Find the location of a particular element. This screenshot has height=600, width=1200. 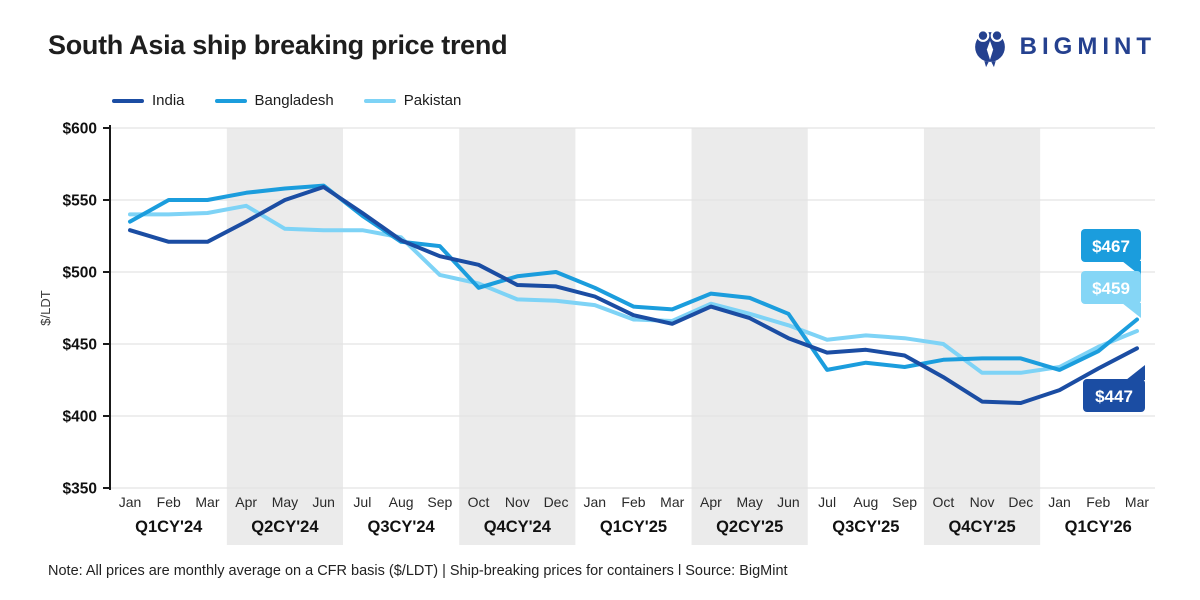

y-axis-title: $/LDT is located at coordinates (45, 307).